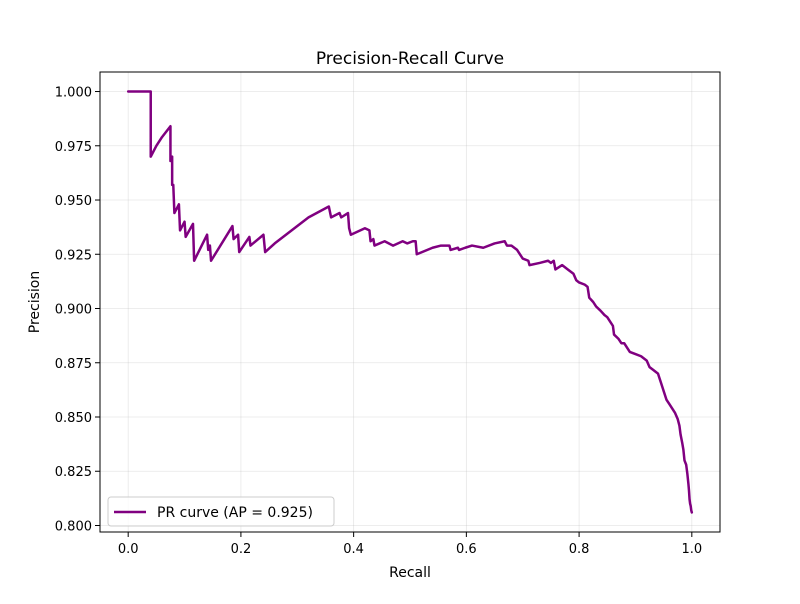  What do you see at coordinates (410, 573) in the screenshot?
I see `x-axis-label: Recall` at bounding box center [410, 573].